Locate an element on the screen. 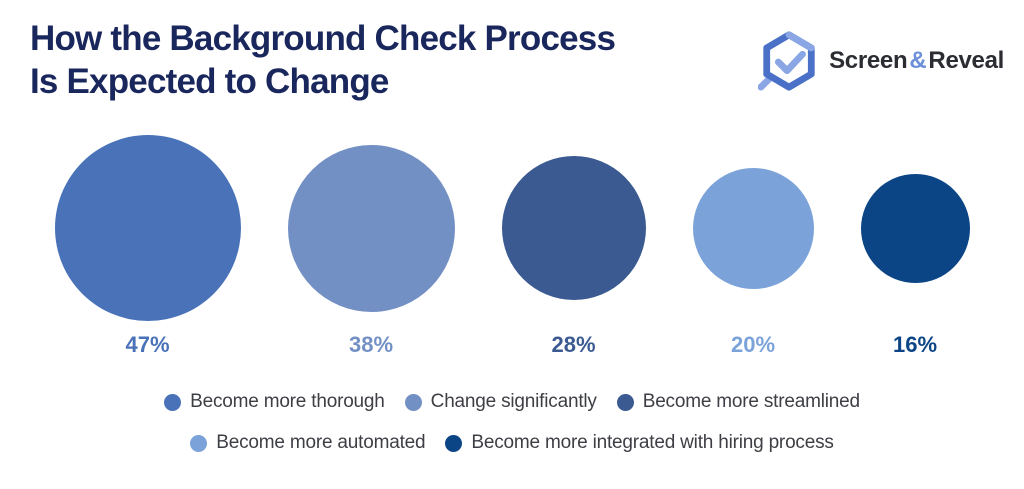 This screenshot has width=1024, height=489. legend-item: Become more automated is located at coordinates (308, 443).